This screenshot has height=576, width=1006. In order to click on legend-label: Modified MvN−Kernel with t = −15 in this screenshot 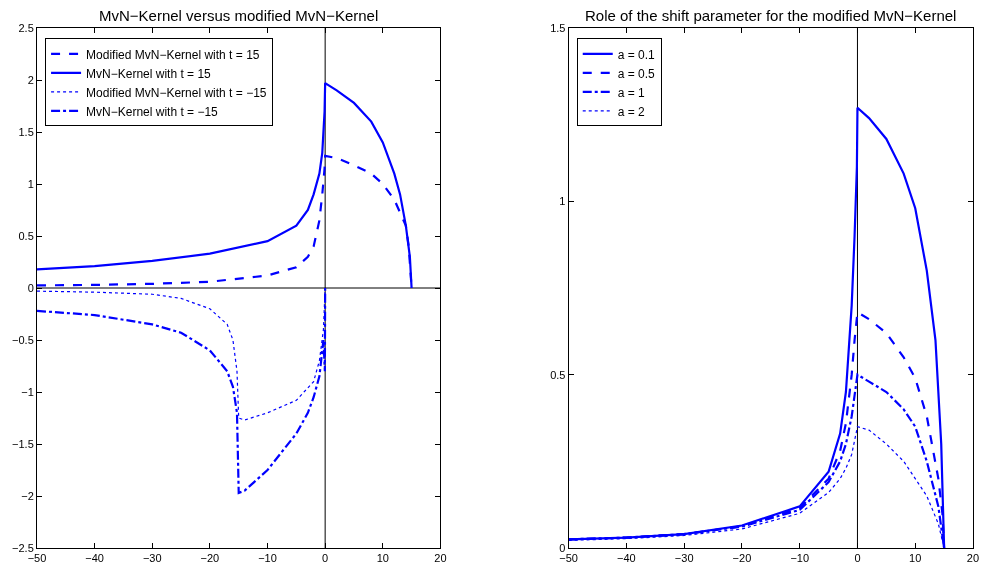, I will do `click(176, 92)`.